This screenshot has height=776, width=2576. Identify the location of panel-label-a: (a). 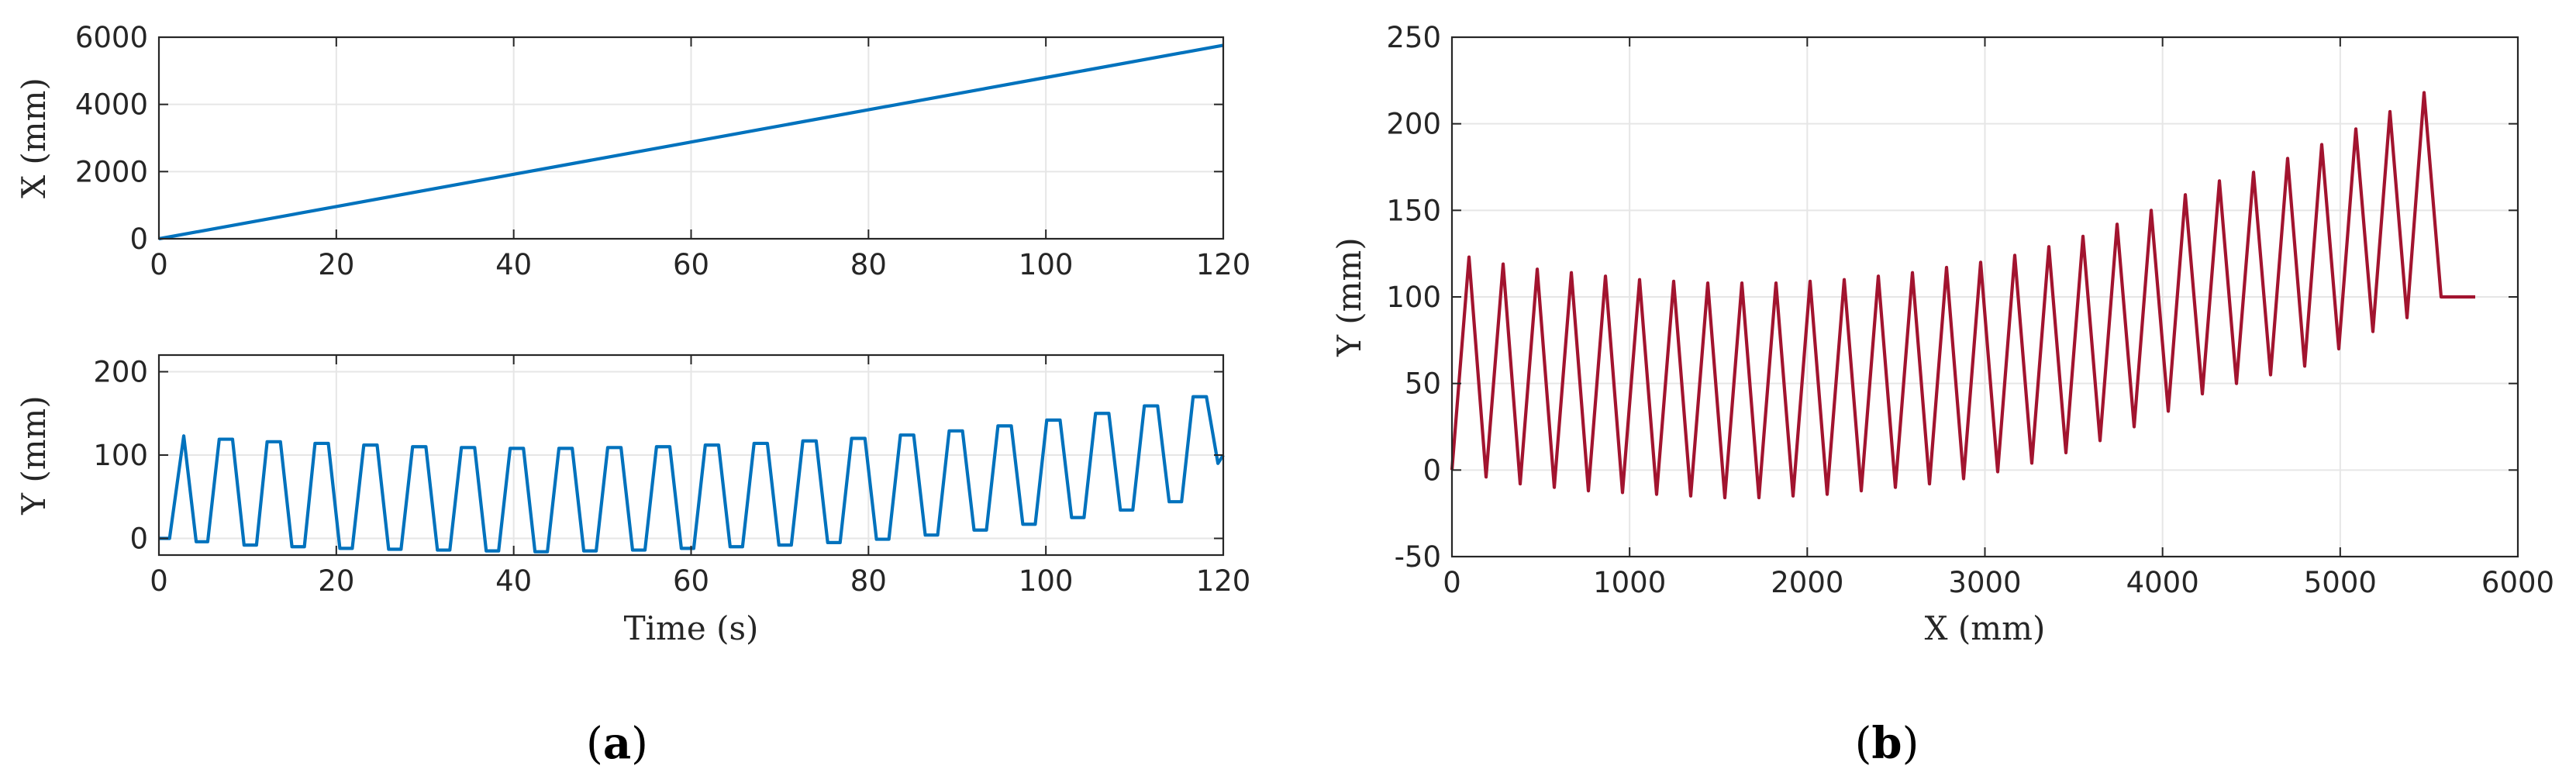
(617, 743).